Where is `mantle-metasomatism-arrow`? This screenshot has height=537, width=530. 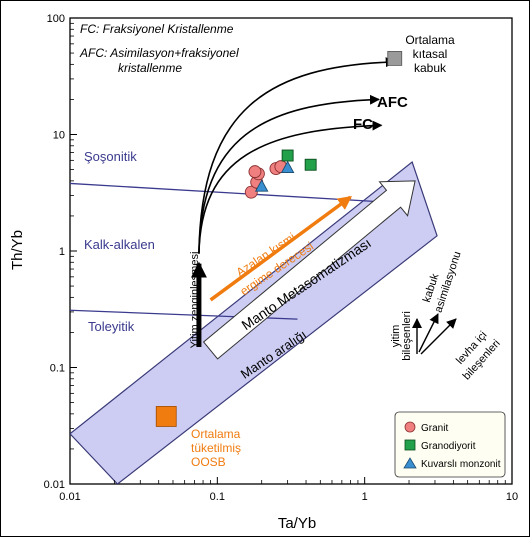 mantle-metasomatism-arrow is located at coordinates (309, 270).